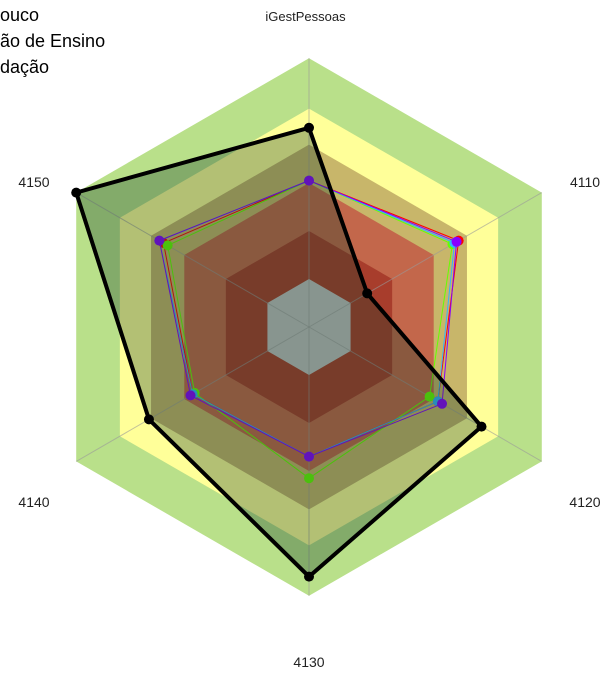  Describe the element at coordinates (33, 502) in the screenshot. I see `axis-label-4140: 4140` at that location.